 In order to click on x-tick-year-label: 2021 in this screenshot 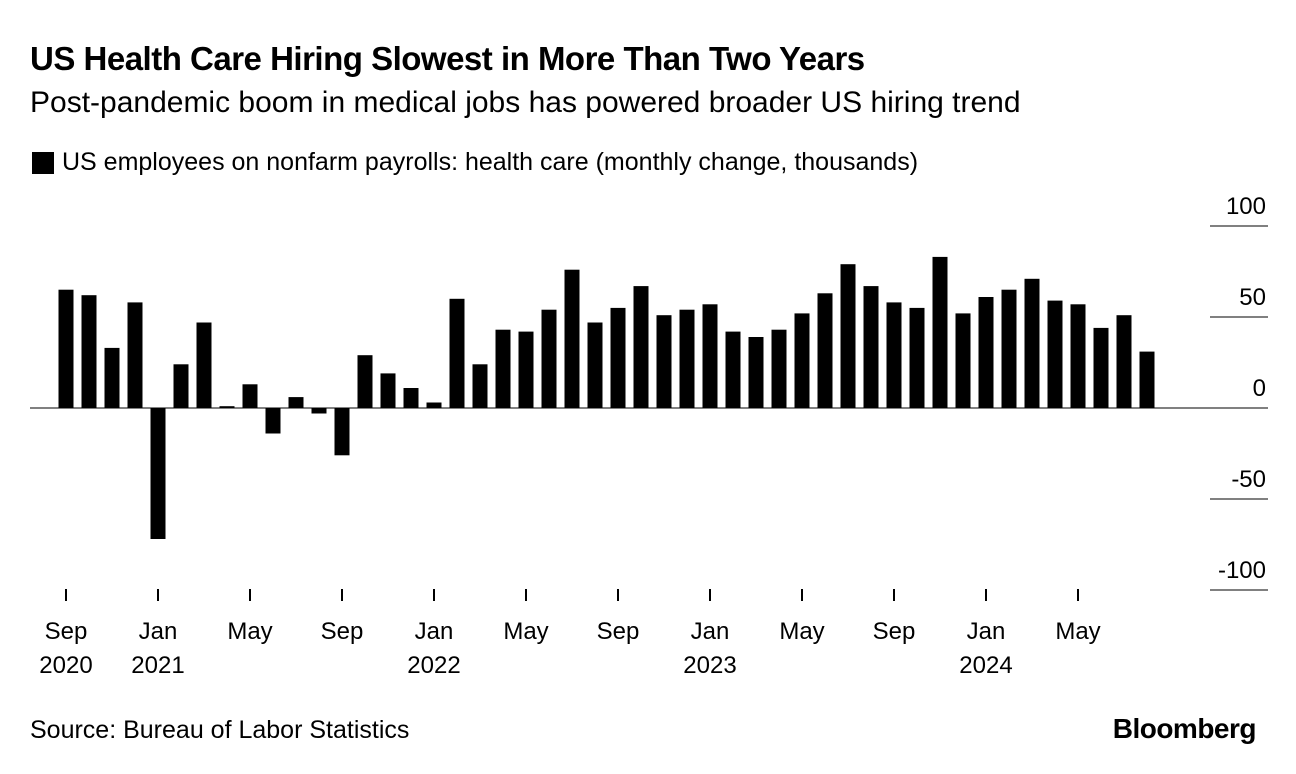, I will do `click(157, 665)`.